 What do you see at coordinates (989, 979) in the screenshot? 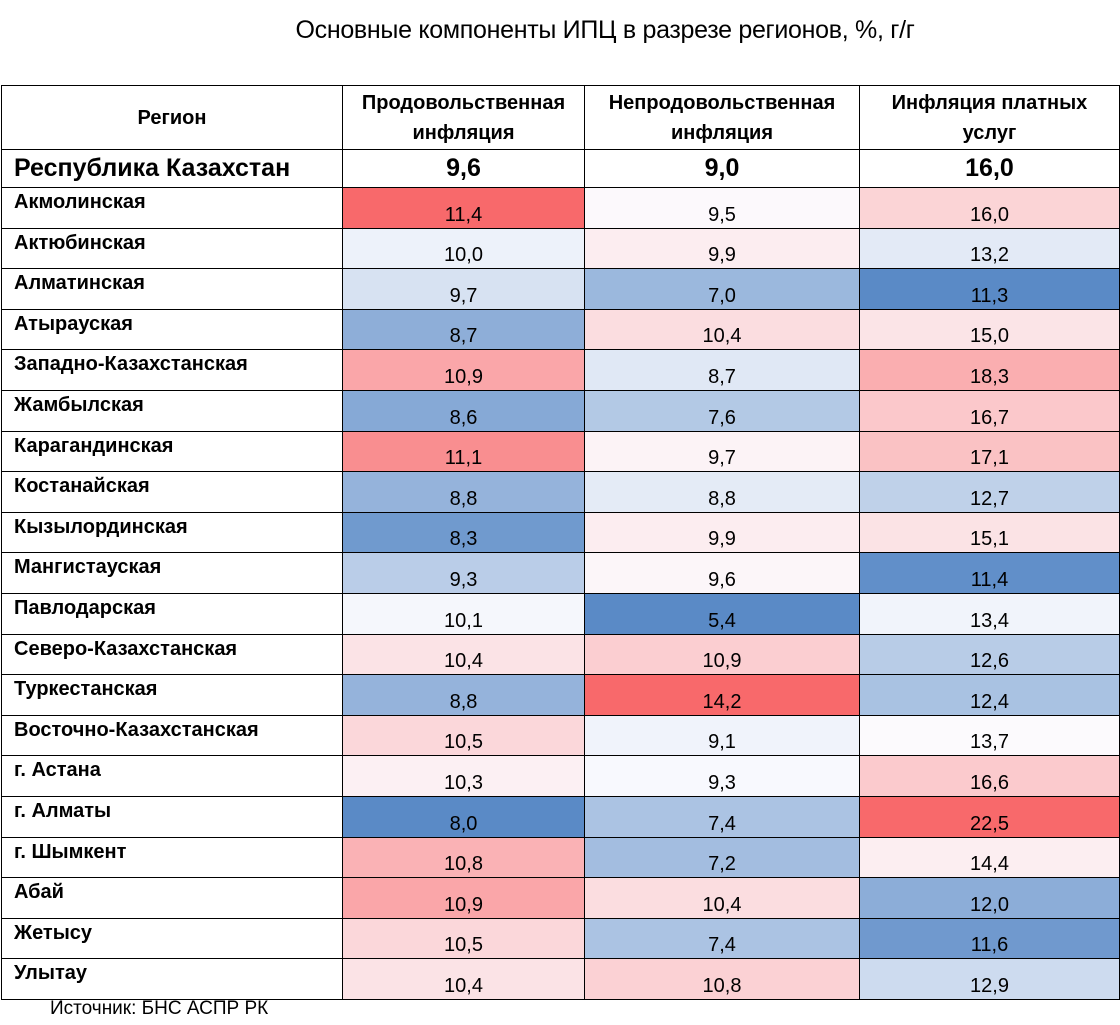
I see `services-value-cell: 12,9` at bounding box center [989, 979].